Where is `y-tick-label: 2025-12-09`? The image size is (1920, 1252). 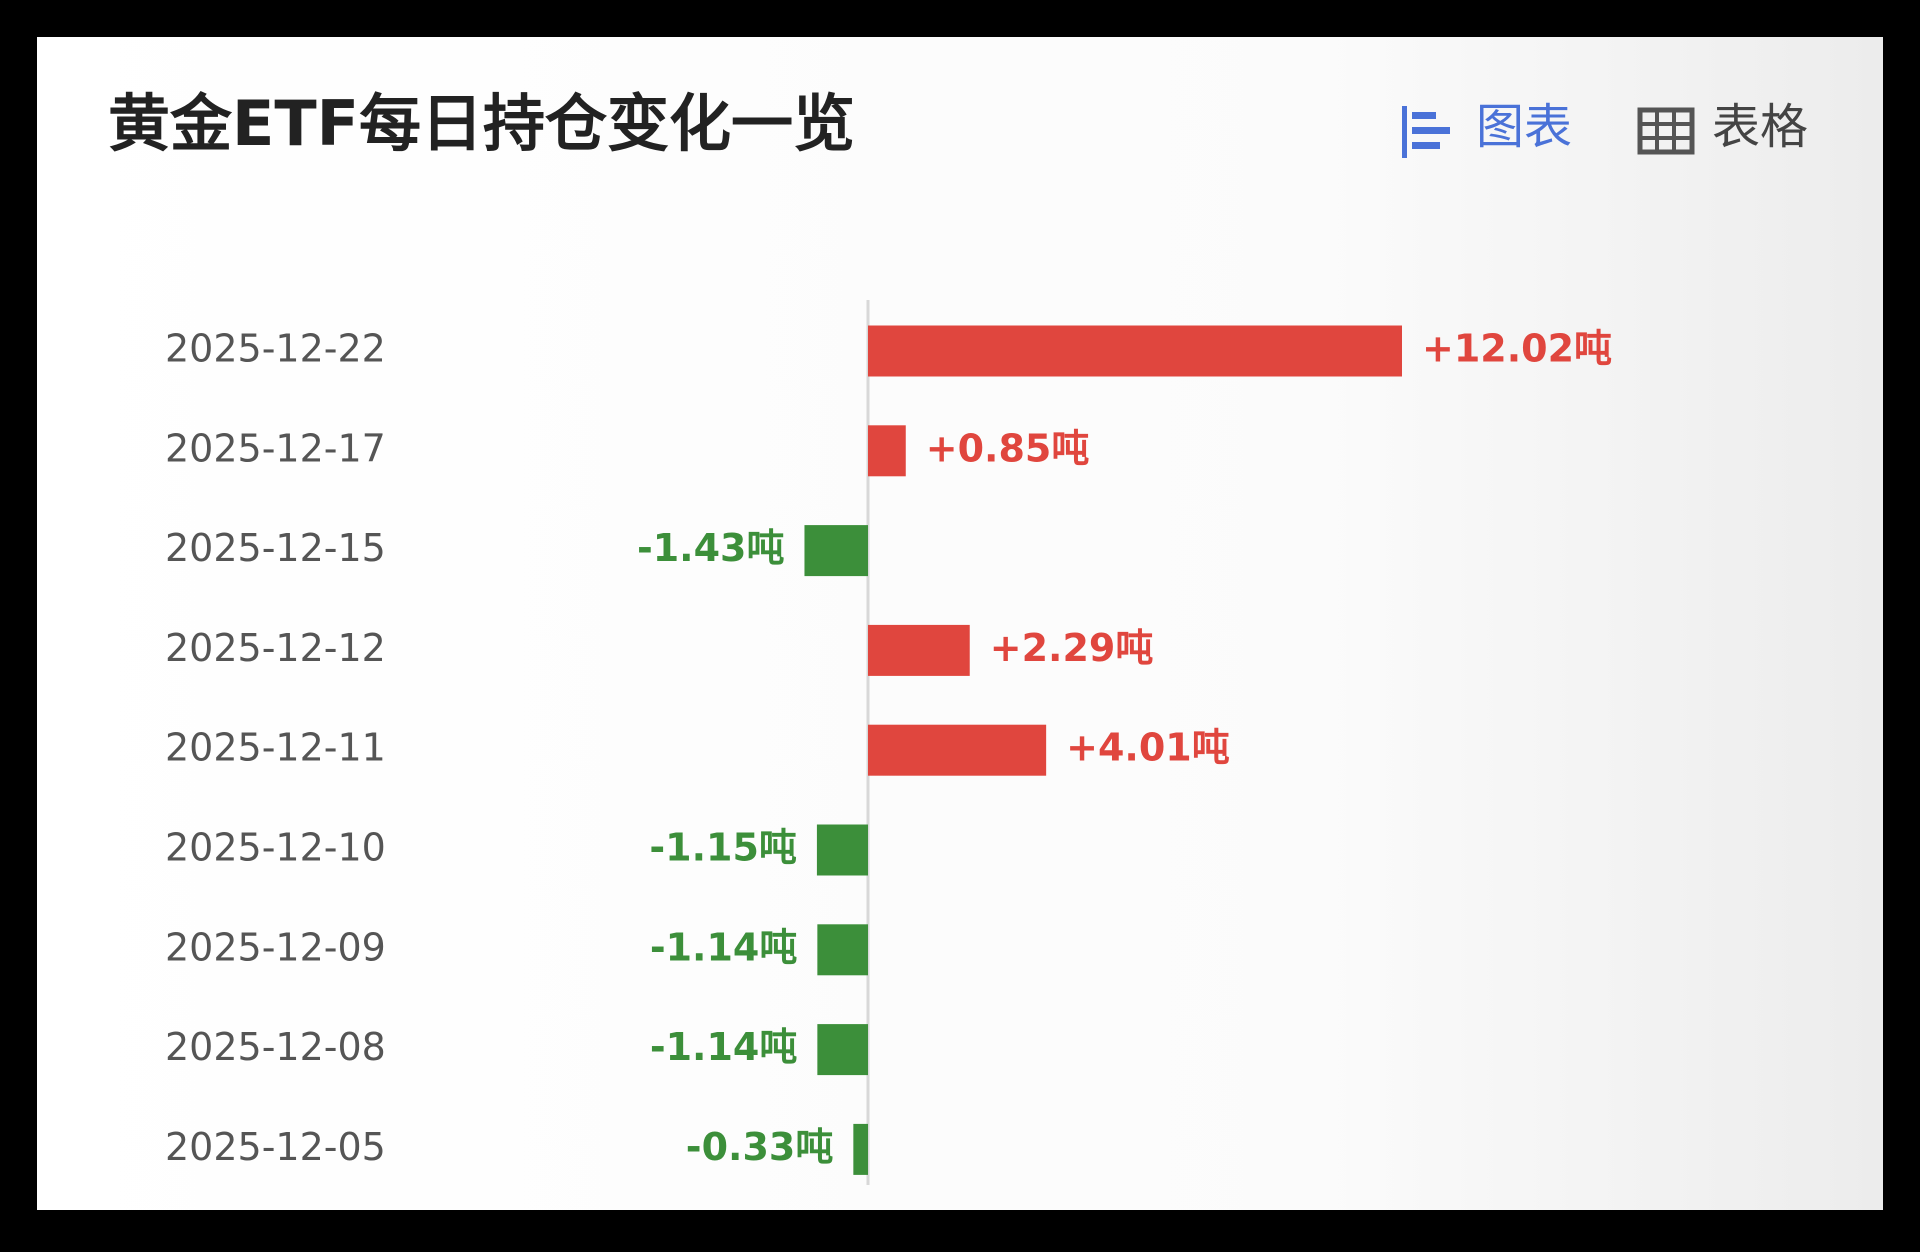
y-tick-label: 2025-12-09 is located at coordinates (275, 947).